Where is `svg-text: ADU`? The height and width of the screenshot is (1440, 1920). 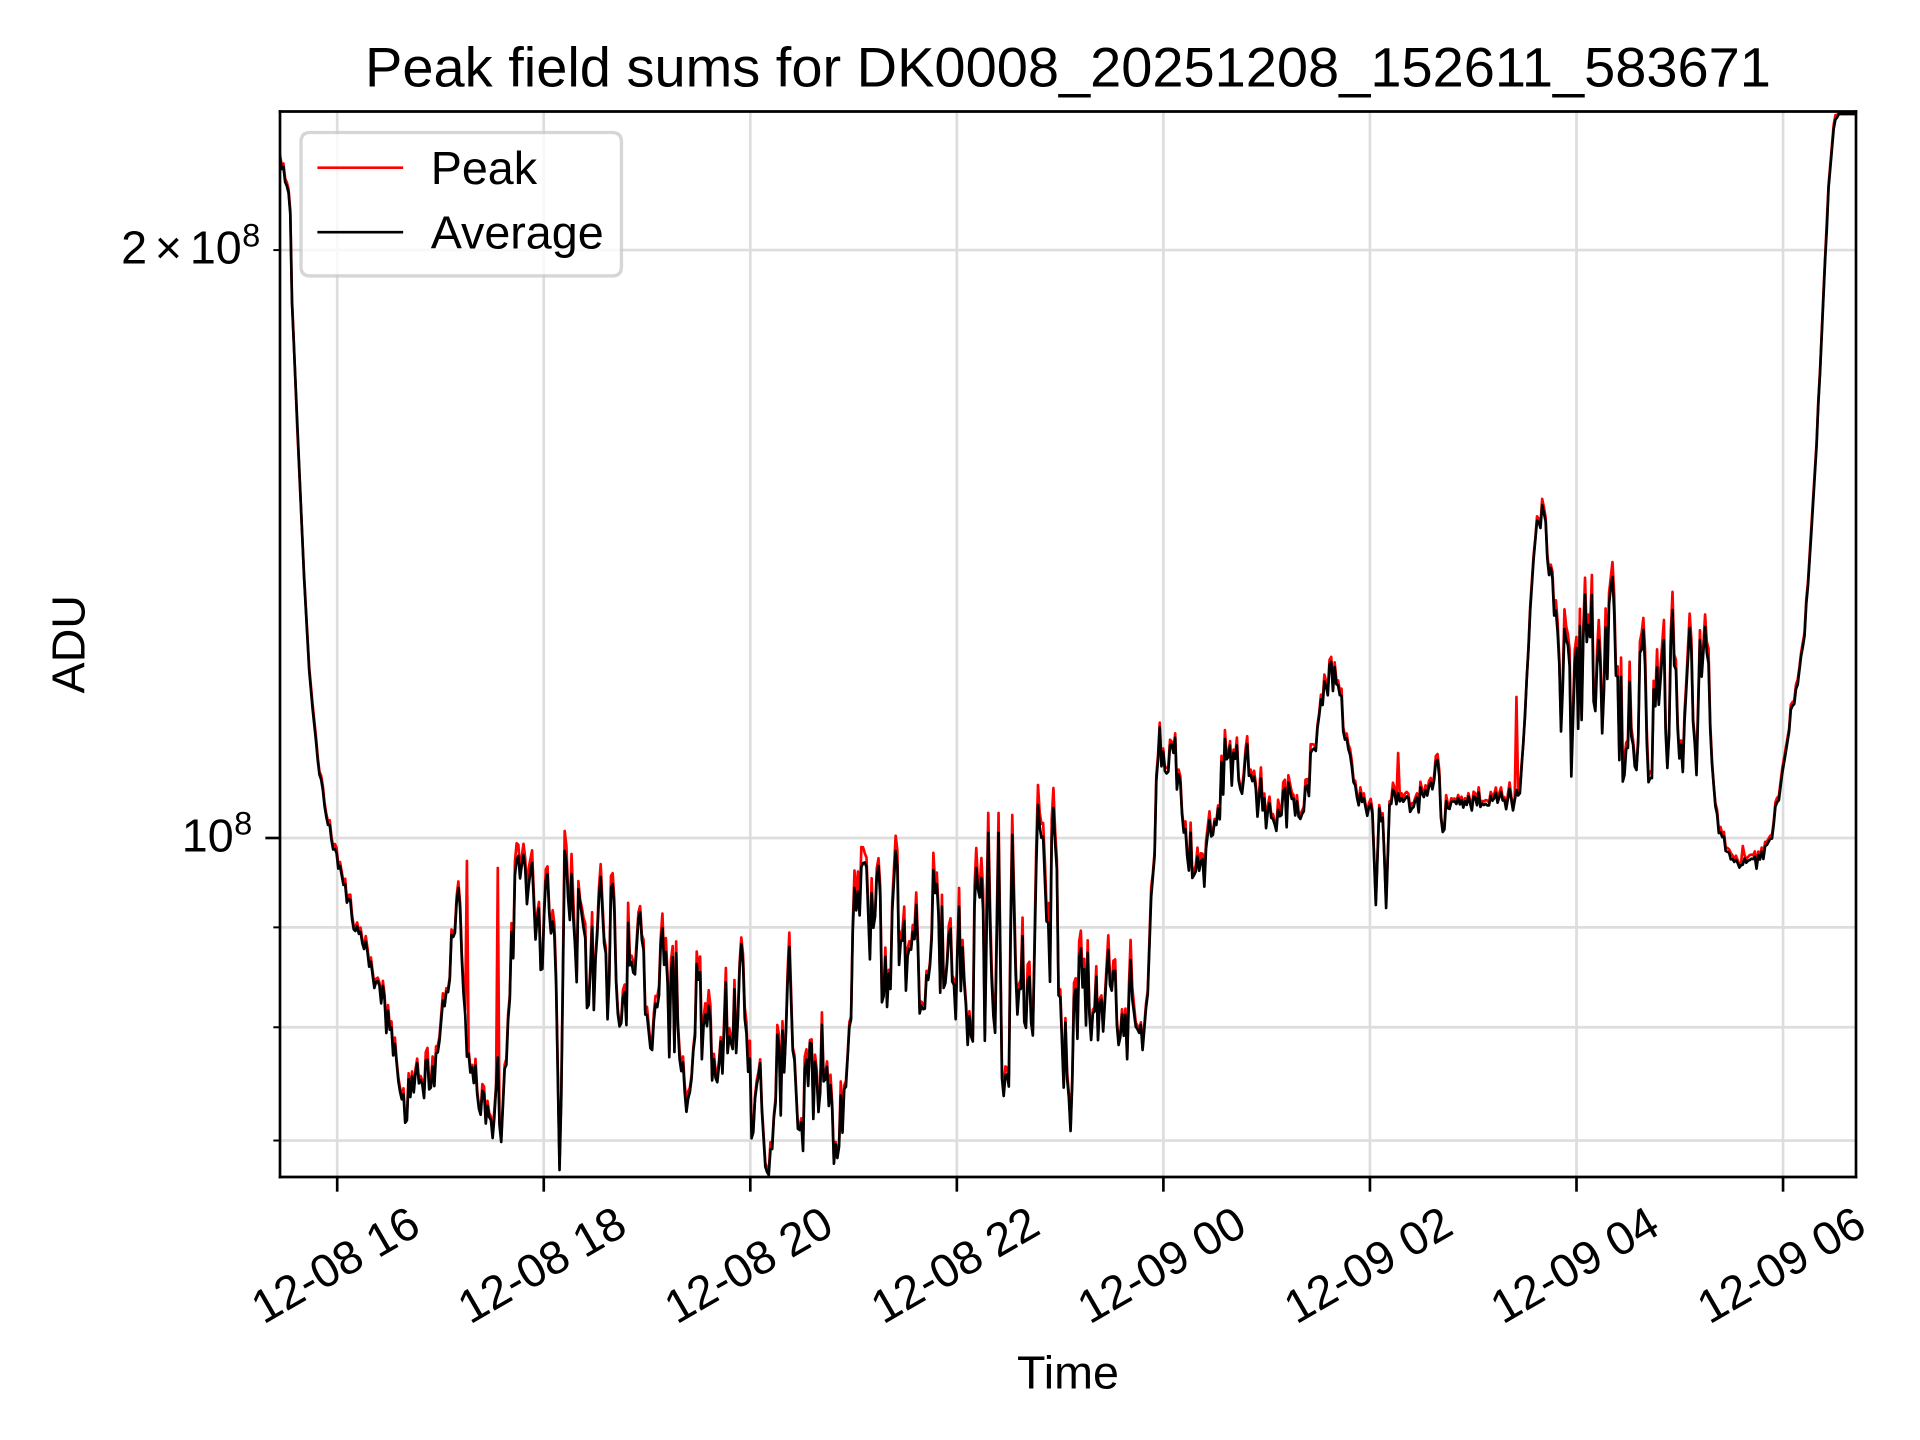
svg-text: ADU is located at coordinates (69, 644).